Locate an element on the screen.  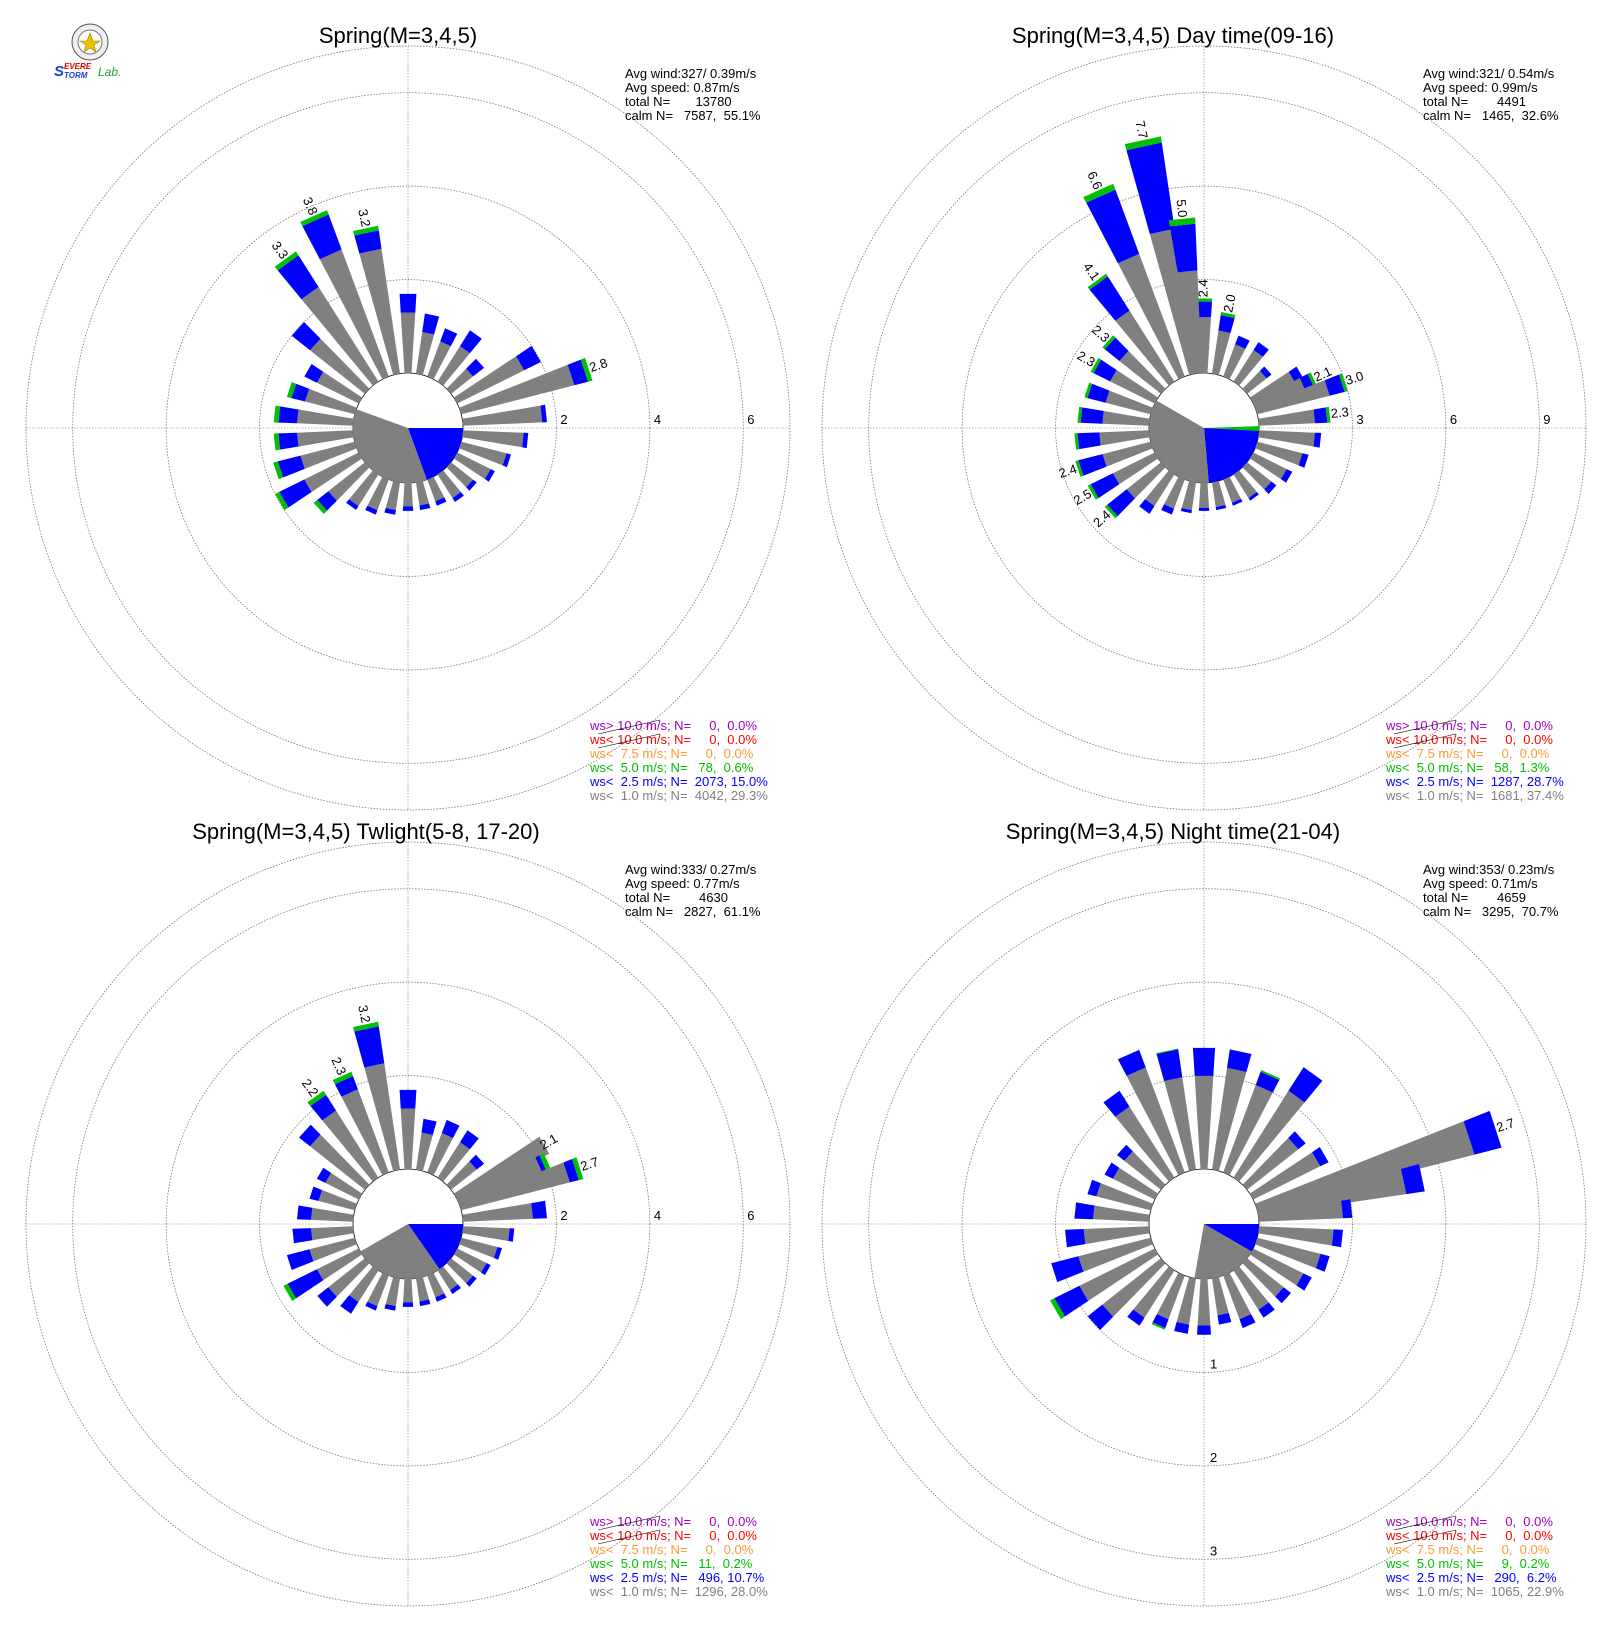
stat-line: Avg speed: 0.71m/s is located at coordinates (1480, 883).